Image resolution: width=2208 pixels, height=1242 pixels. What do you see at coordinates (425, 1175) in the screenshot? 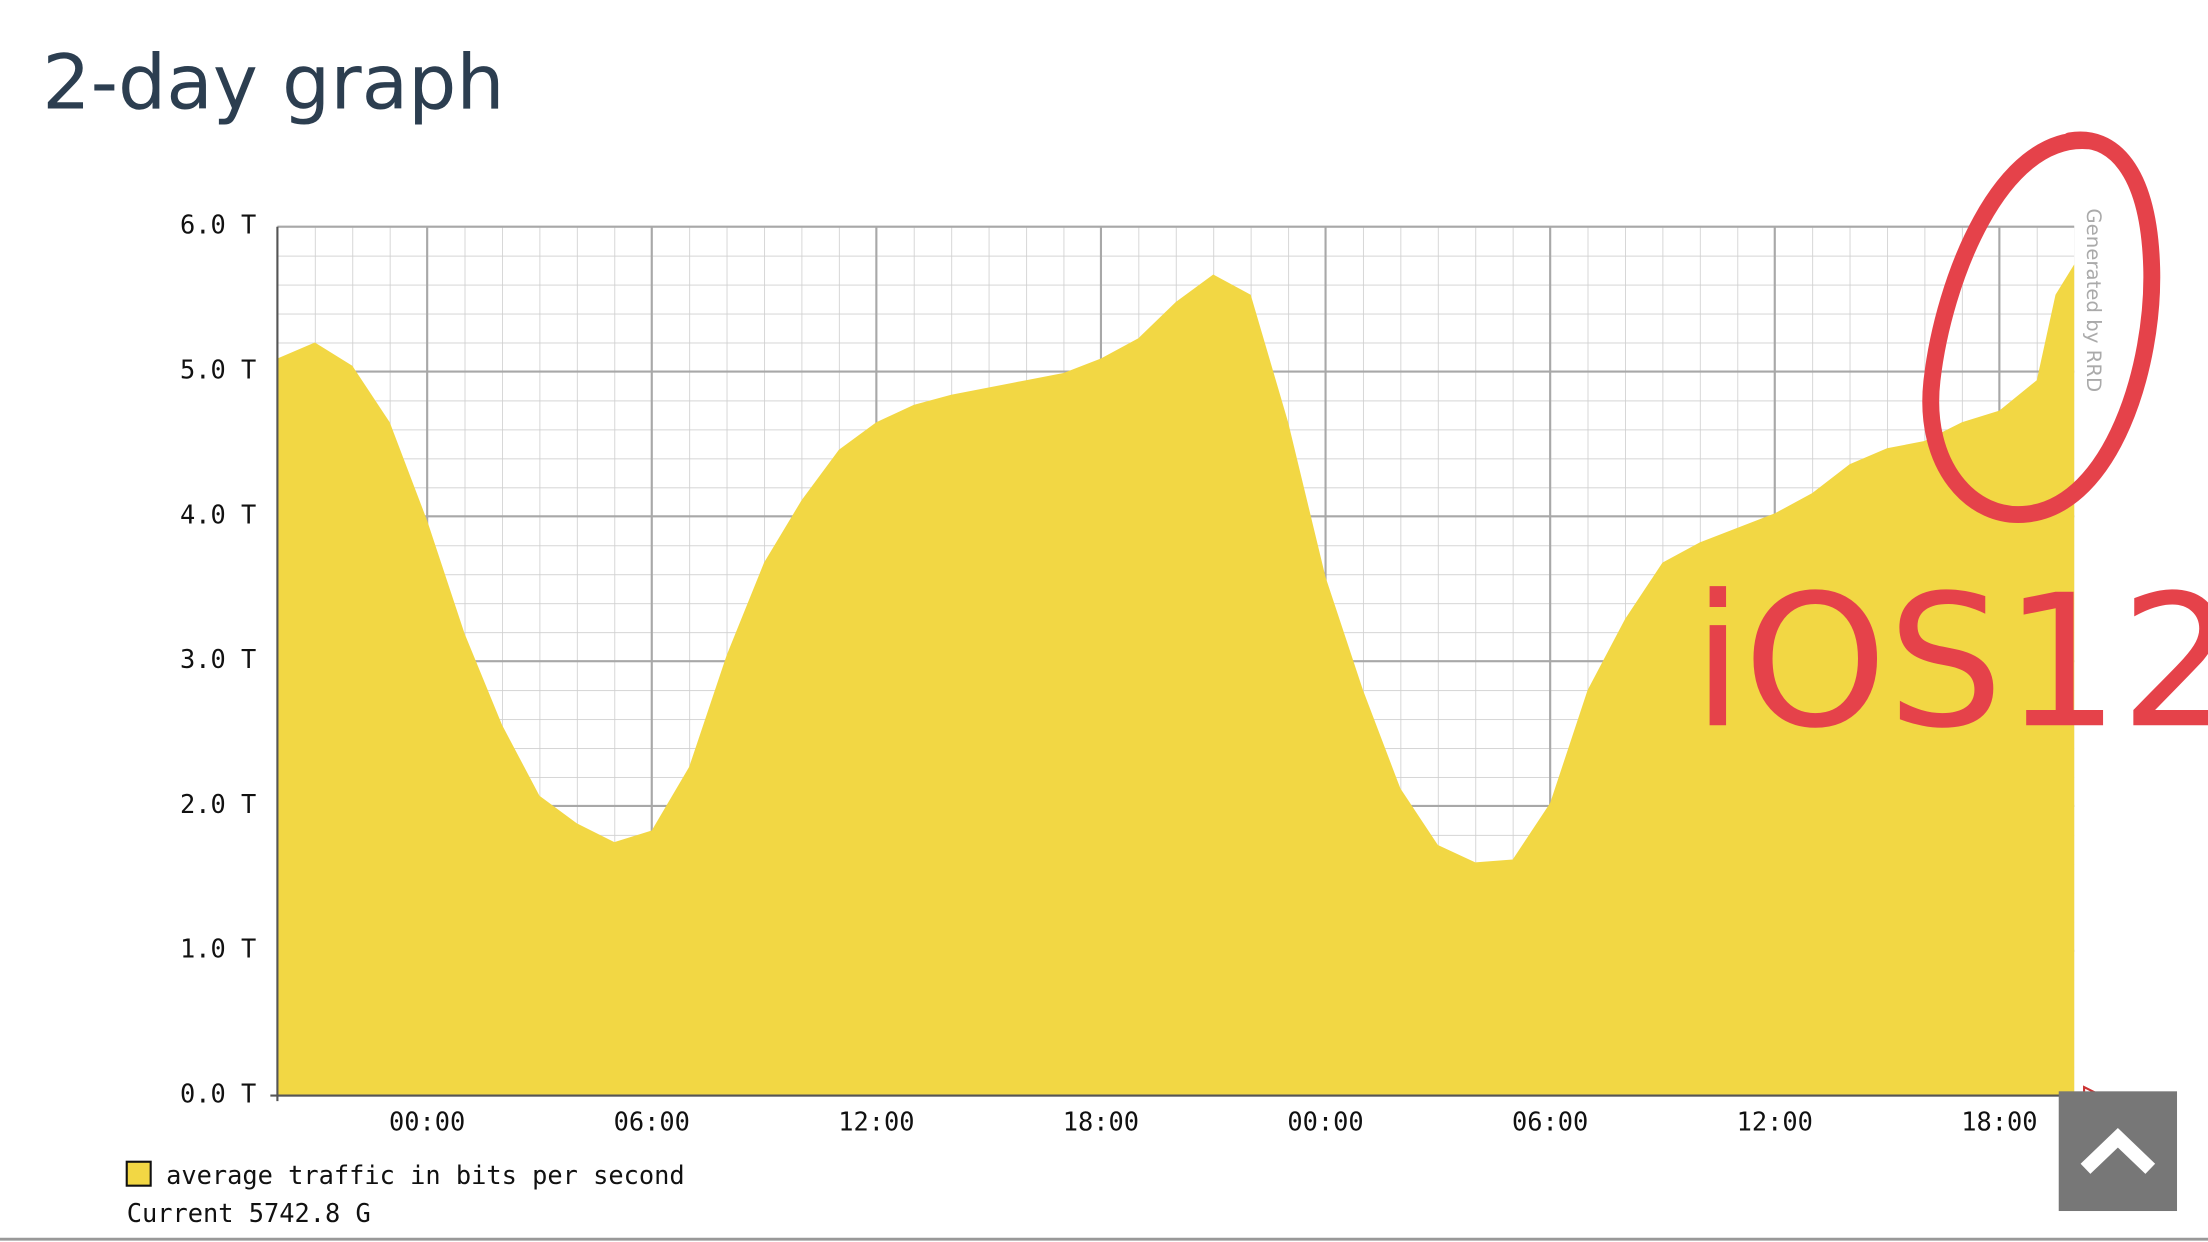
I see `legend-label: average traffic in bits per second` at bounding box center [425, 1175].